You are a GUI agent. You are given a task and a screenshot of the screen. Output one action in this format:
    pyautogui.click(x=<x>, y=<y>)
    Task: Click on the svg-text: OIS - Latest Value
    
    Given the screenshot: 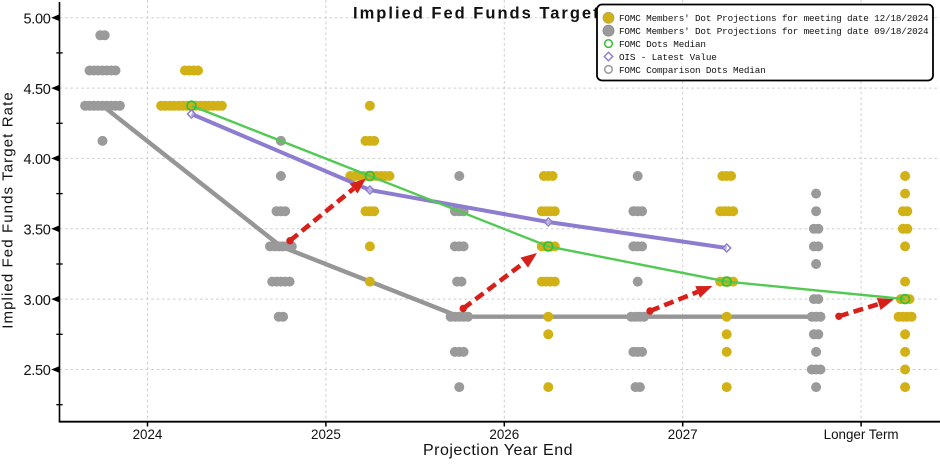 What is the action you would take?
    pyautogui.click(x=668, y=57)
    